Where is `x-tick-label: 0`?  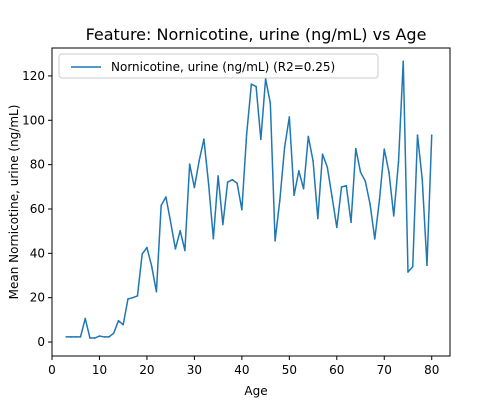
x-tick-label: 0 is located at coordinates (52, 370).